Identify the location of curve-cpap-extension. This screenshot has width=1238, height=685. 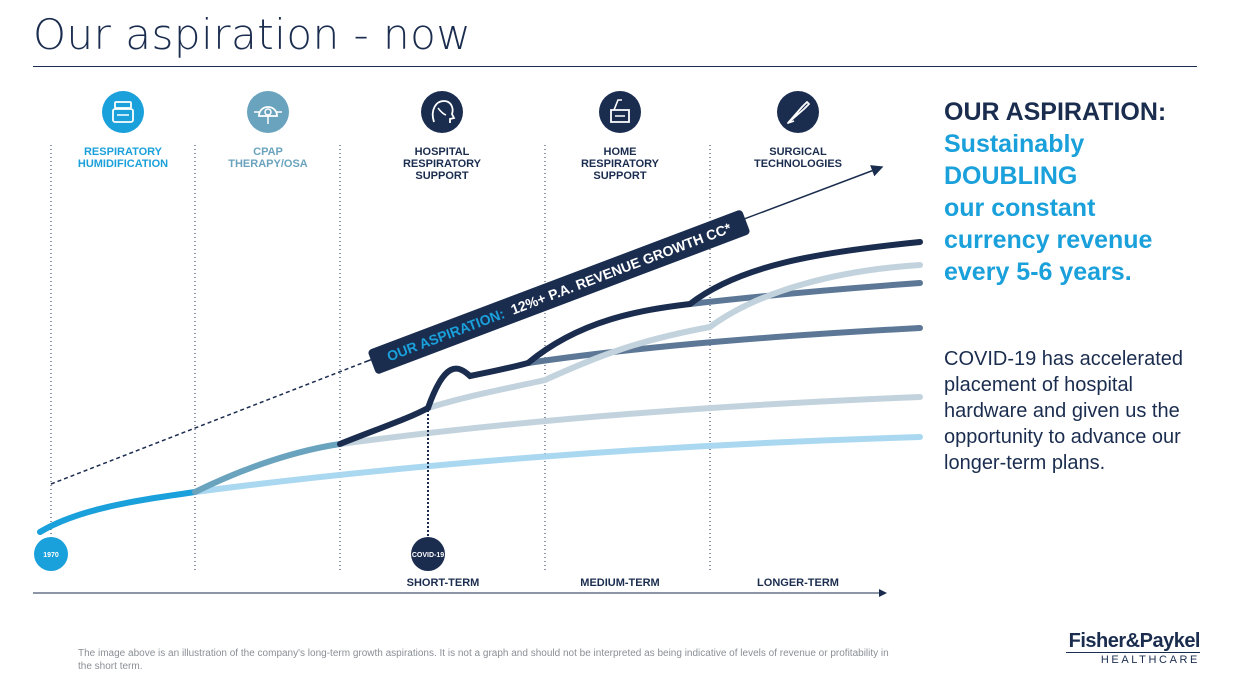
(630, 420).